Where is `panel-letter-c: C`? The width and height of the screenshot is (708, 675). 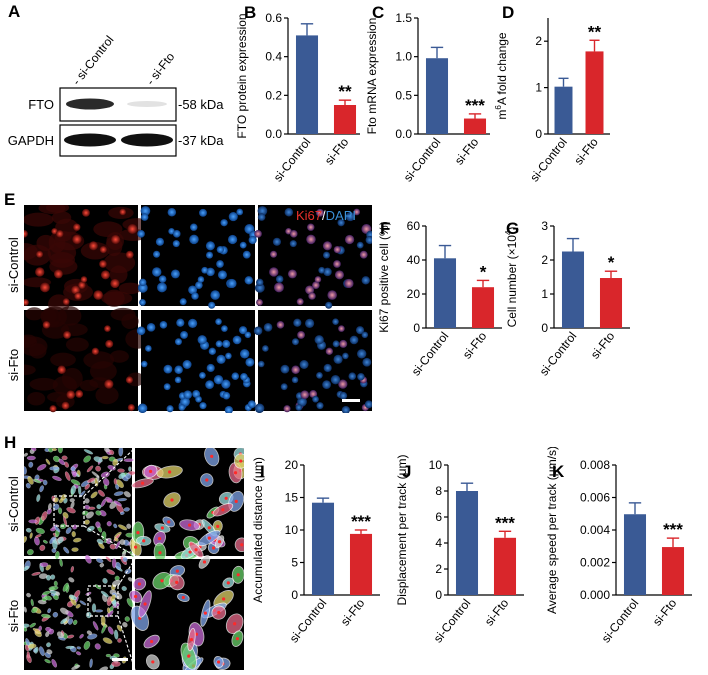
panel-letter-c: C is located at coordinates (378, 12).